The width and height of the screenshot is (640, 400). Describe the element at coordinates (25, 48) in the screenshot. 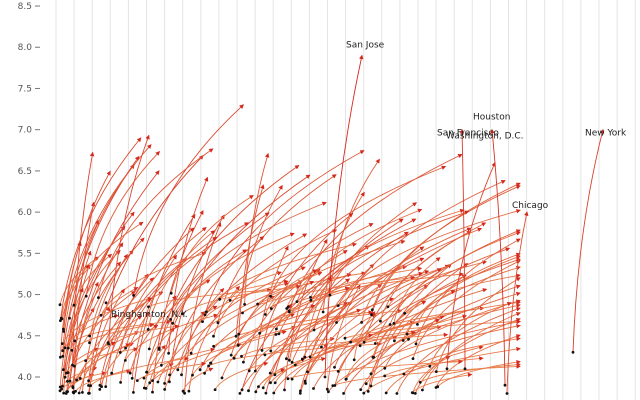

I see `y-tick-label: 8.0` at that location.